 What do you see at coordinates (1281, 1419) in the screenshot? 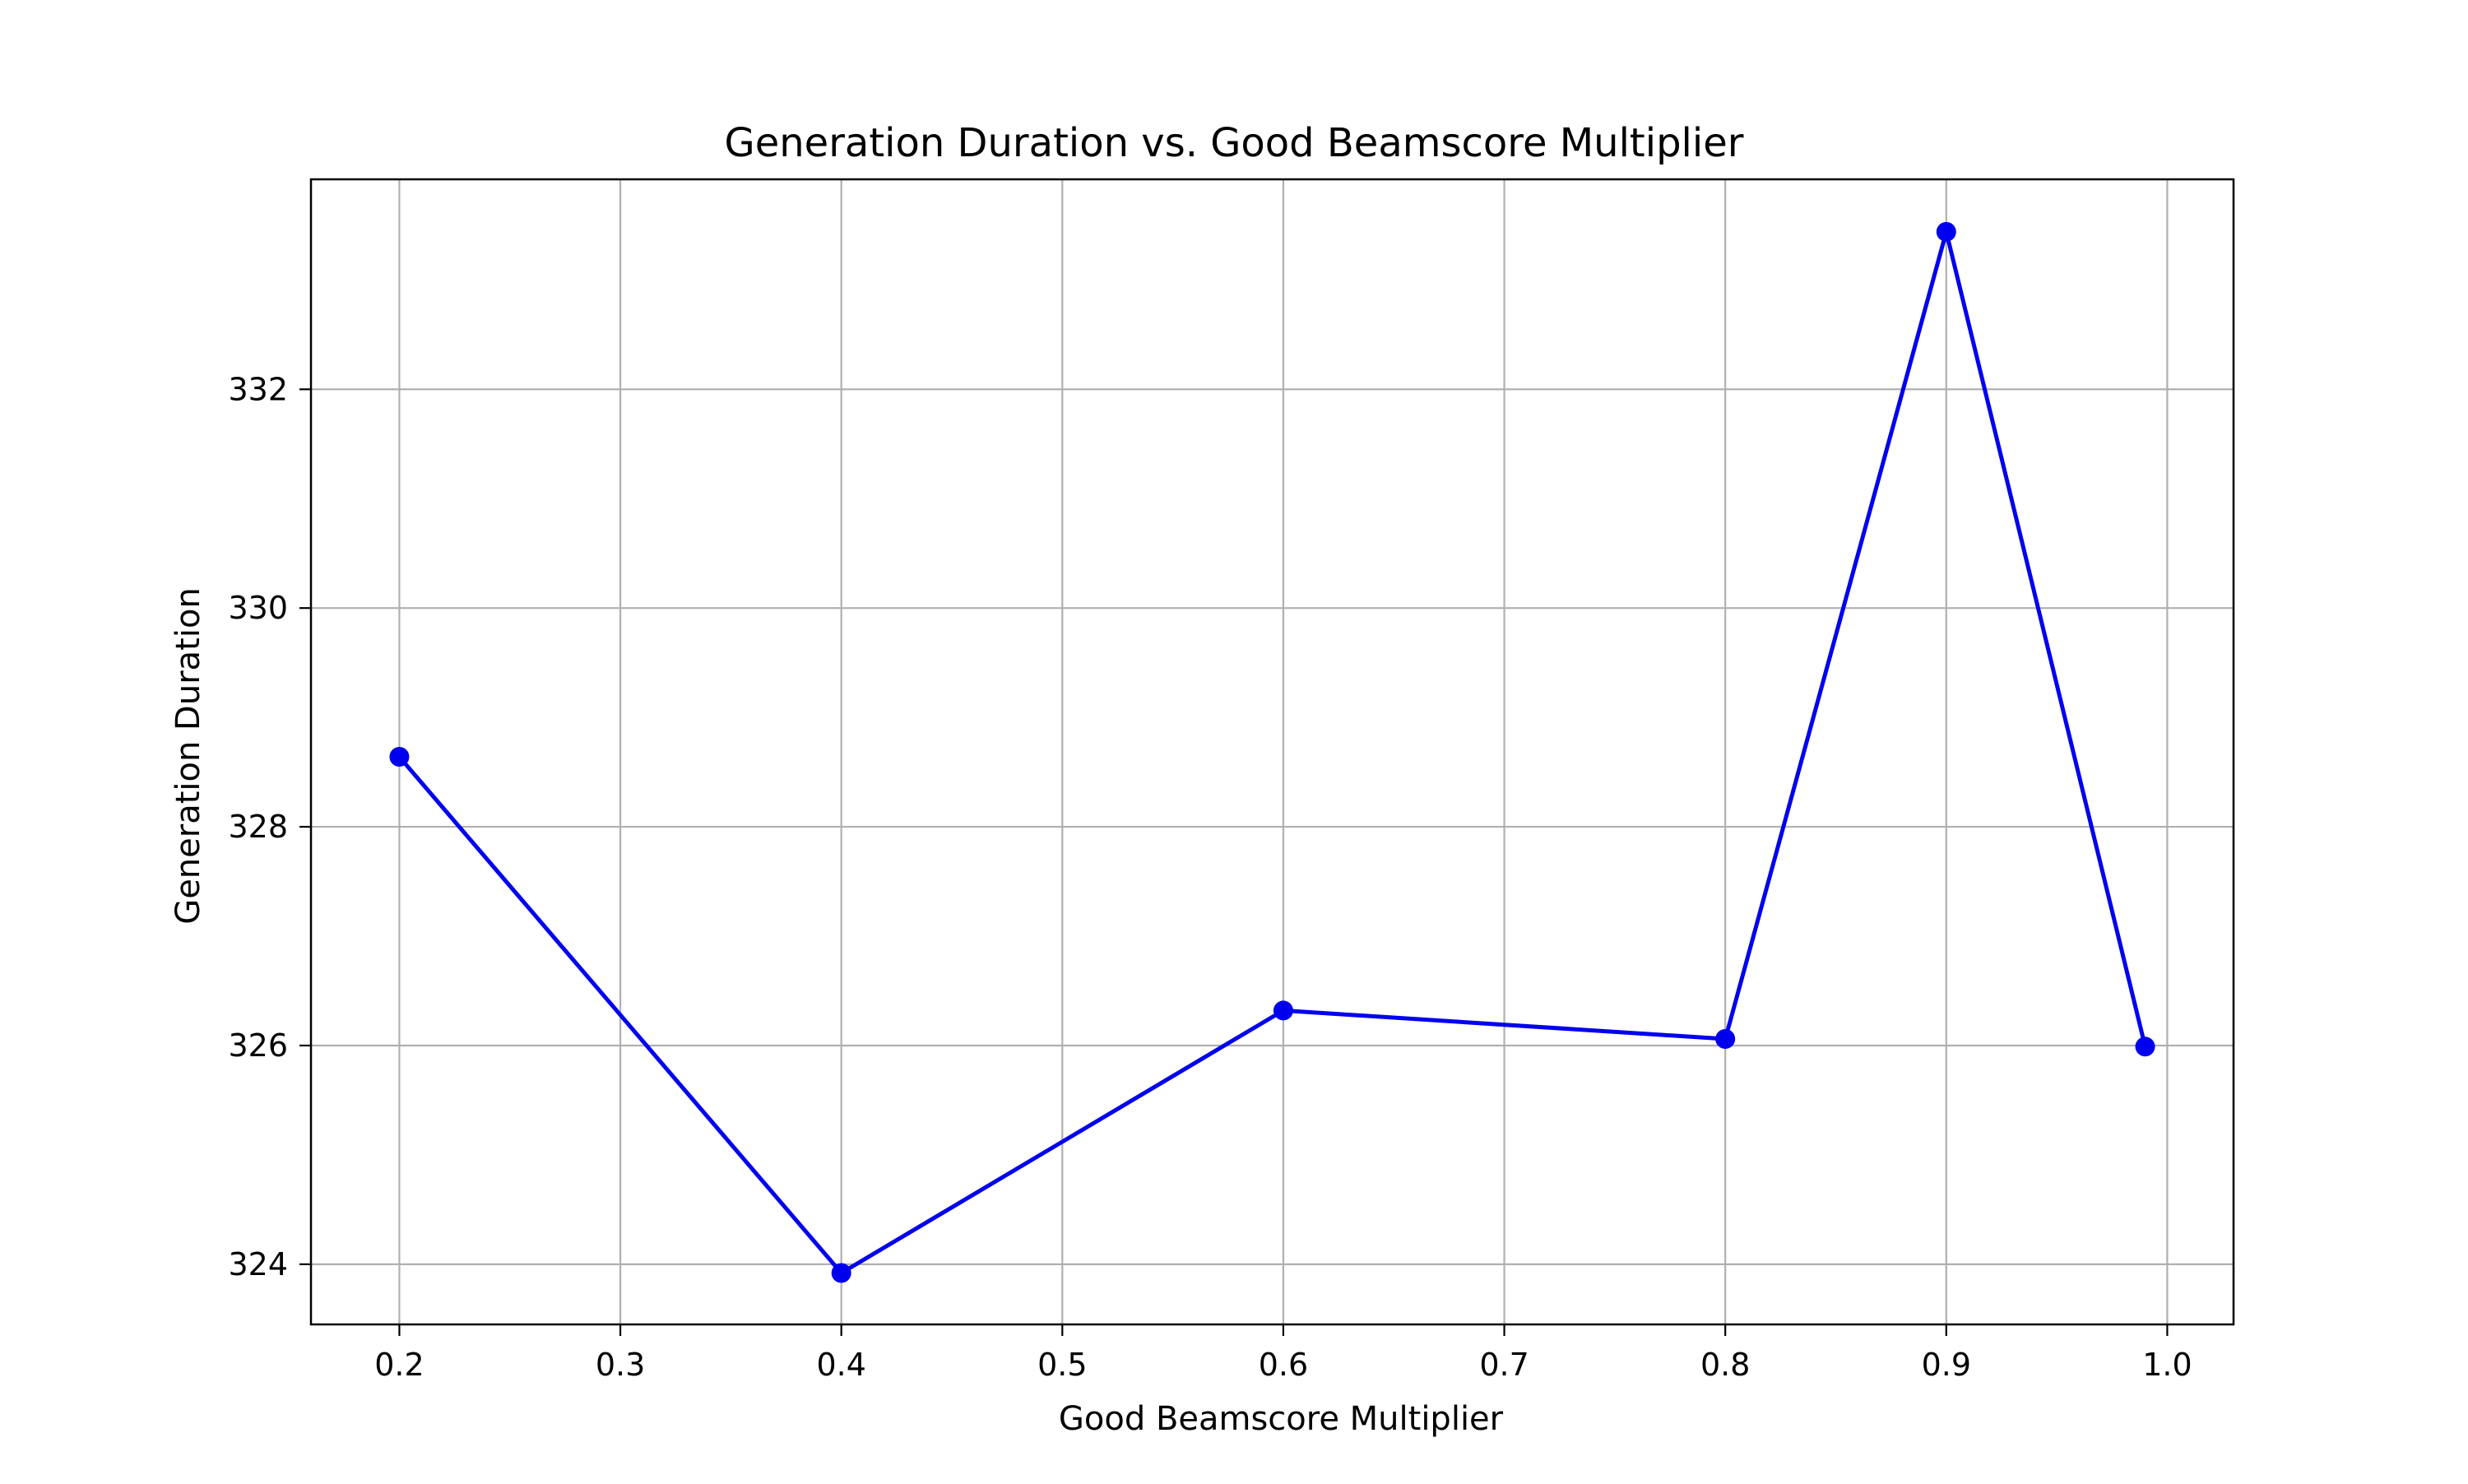
I see `x-axis-label: Good Beamscore Multiplier` at bounding box center [1281, 1419].